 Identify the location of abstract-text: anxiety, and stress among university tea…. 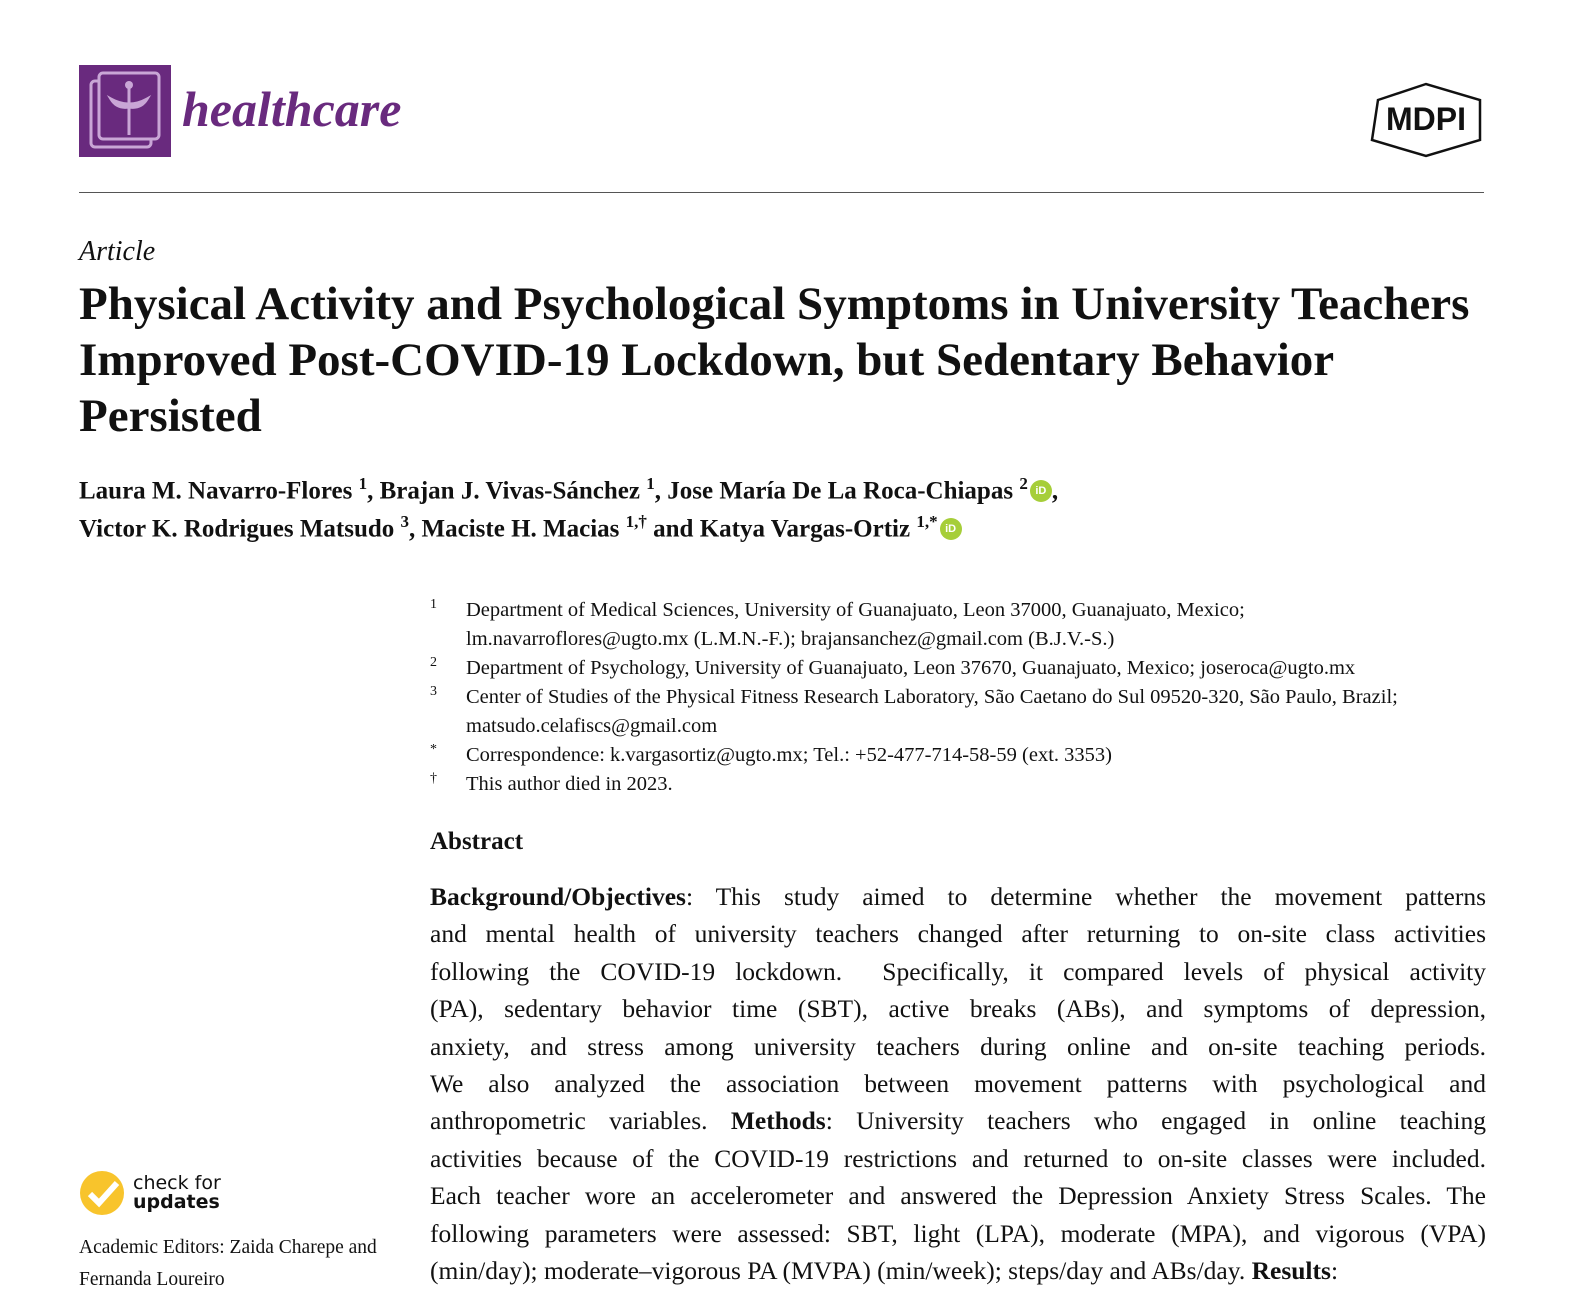
(958, 1046).